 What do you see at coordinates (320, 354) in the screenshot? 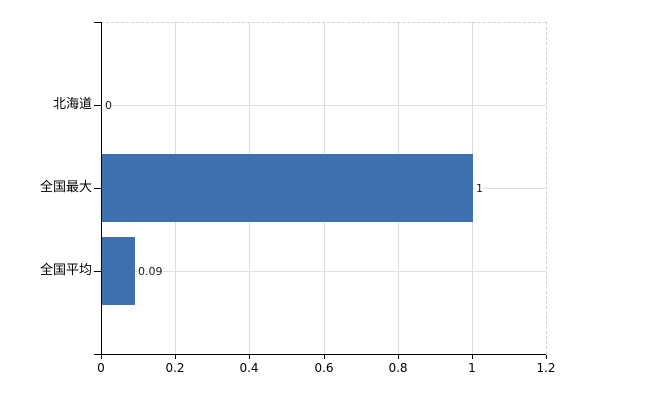
I see `x-axis` at bounding box center [320, 354].